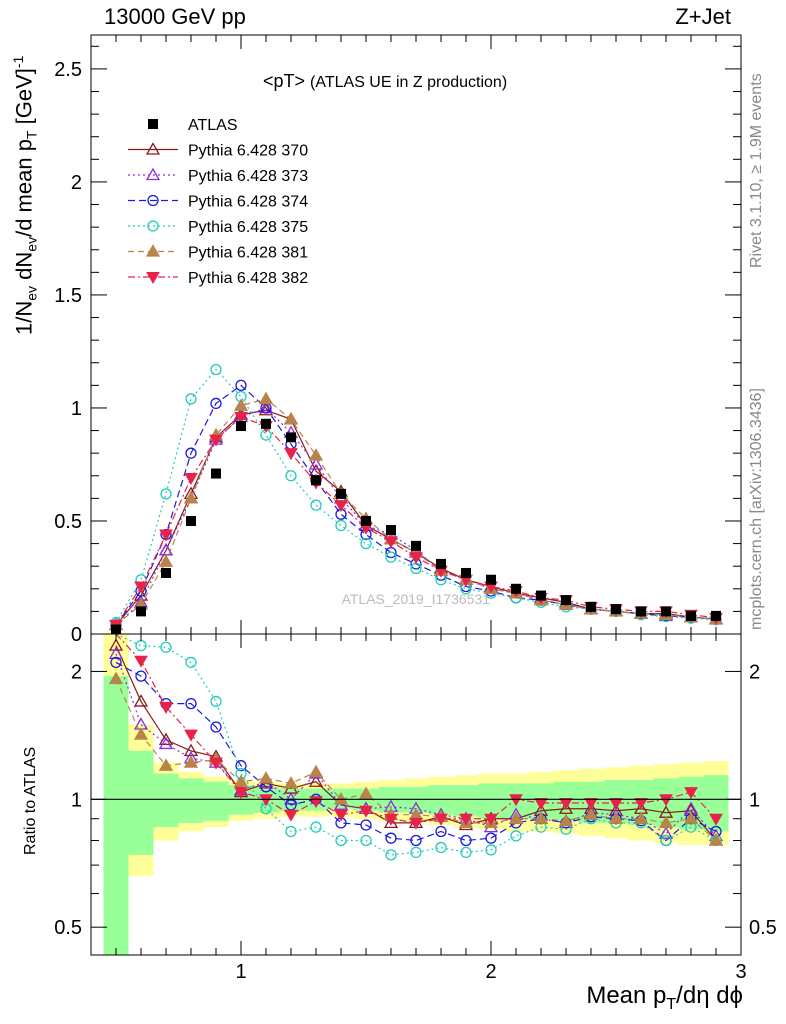  Describe the element at coordinates (68, 70) in the screenshot. I see `y-tick-label: 2.5` at that location.